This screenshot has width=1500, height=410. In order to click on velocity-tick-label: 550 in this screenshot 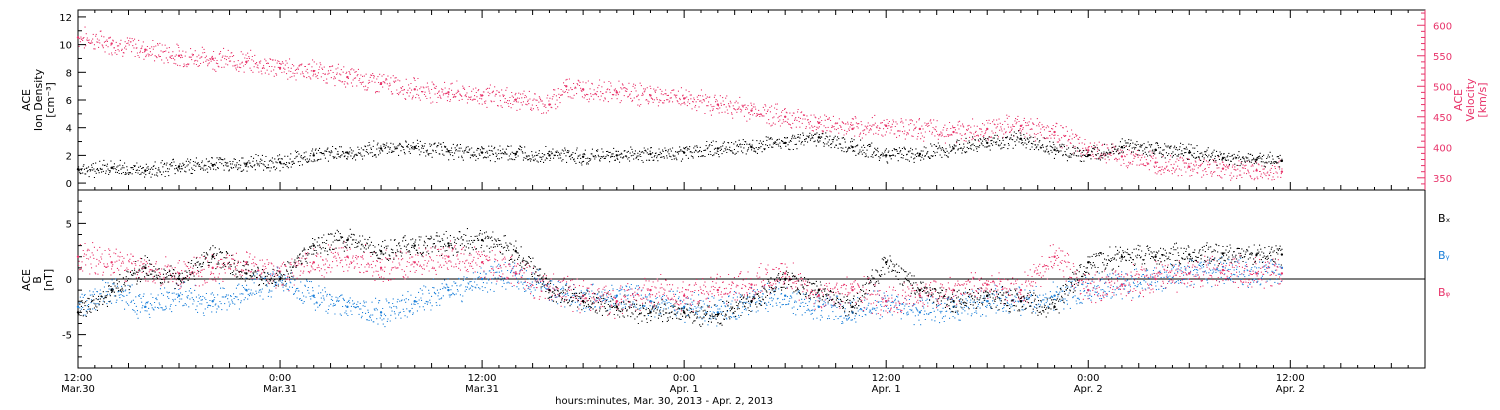, I will do `click(1442, 57)`.